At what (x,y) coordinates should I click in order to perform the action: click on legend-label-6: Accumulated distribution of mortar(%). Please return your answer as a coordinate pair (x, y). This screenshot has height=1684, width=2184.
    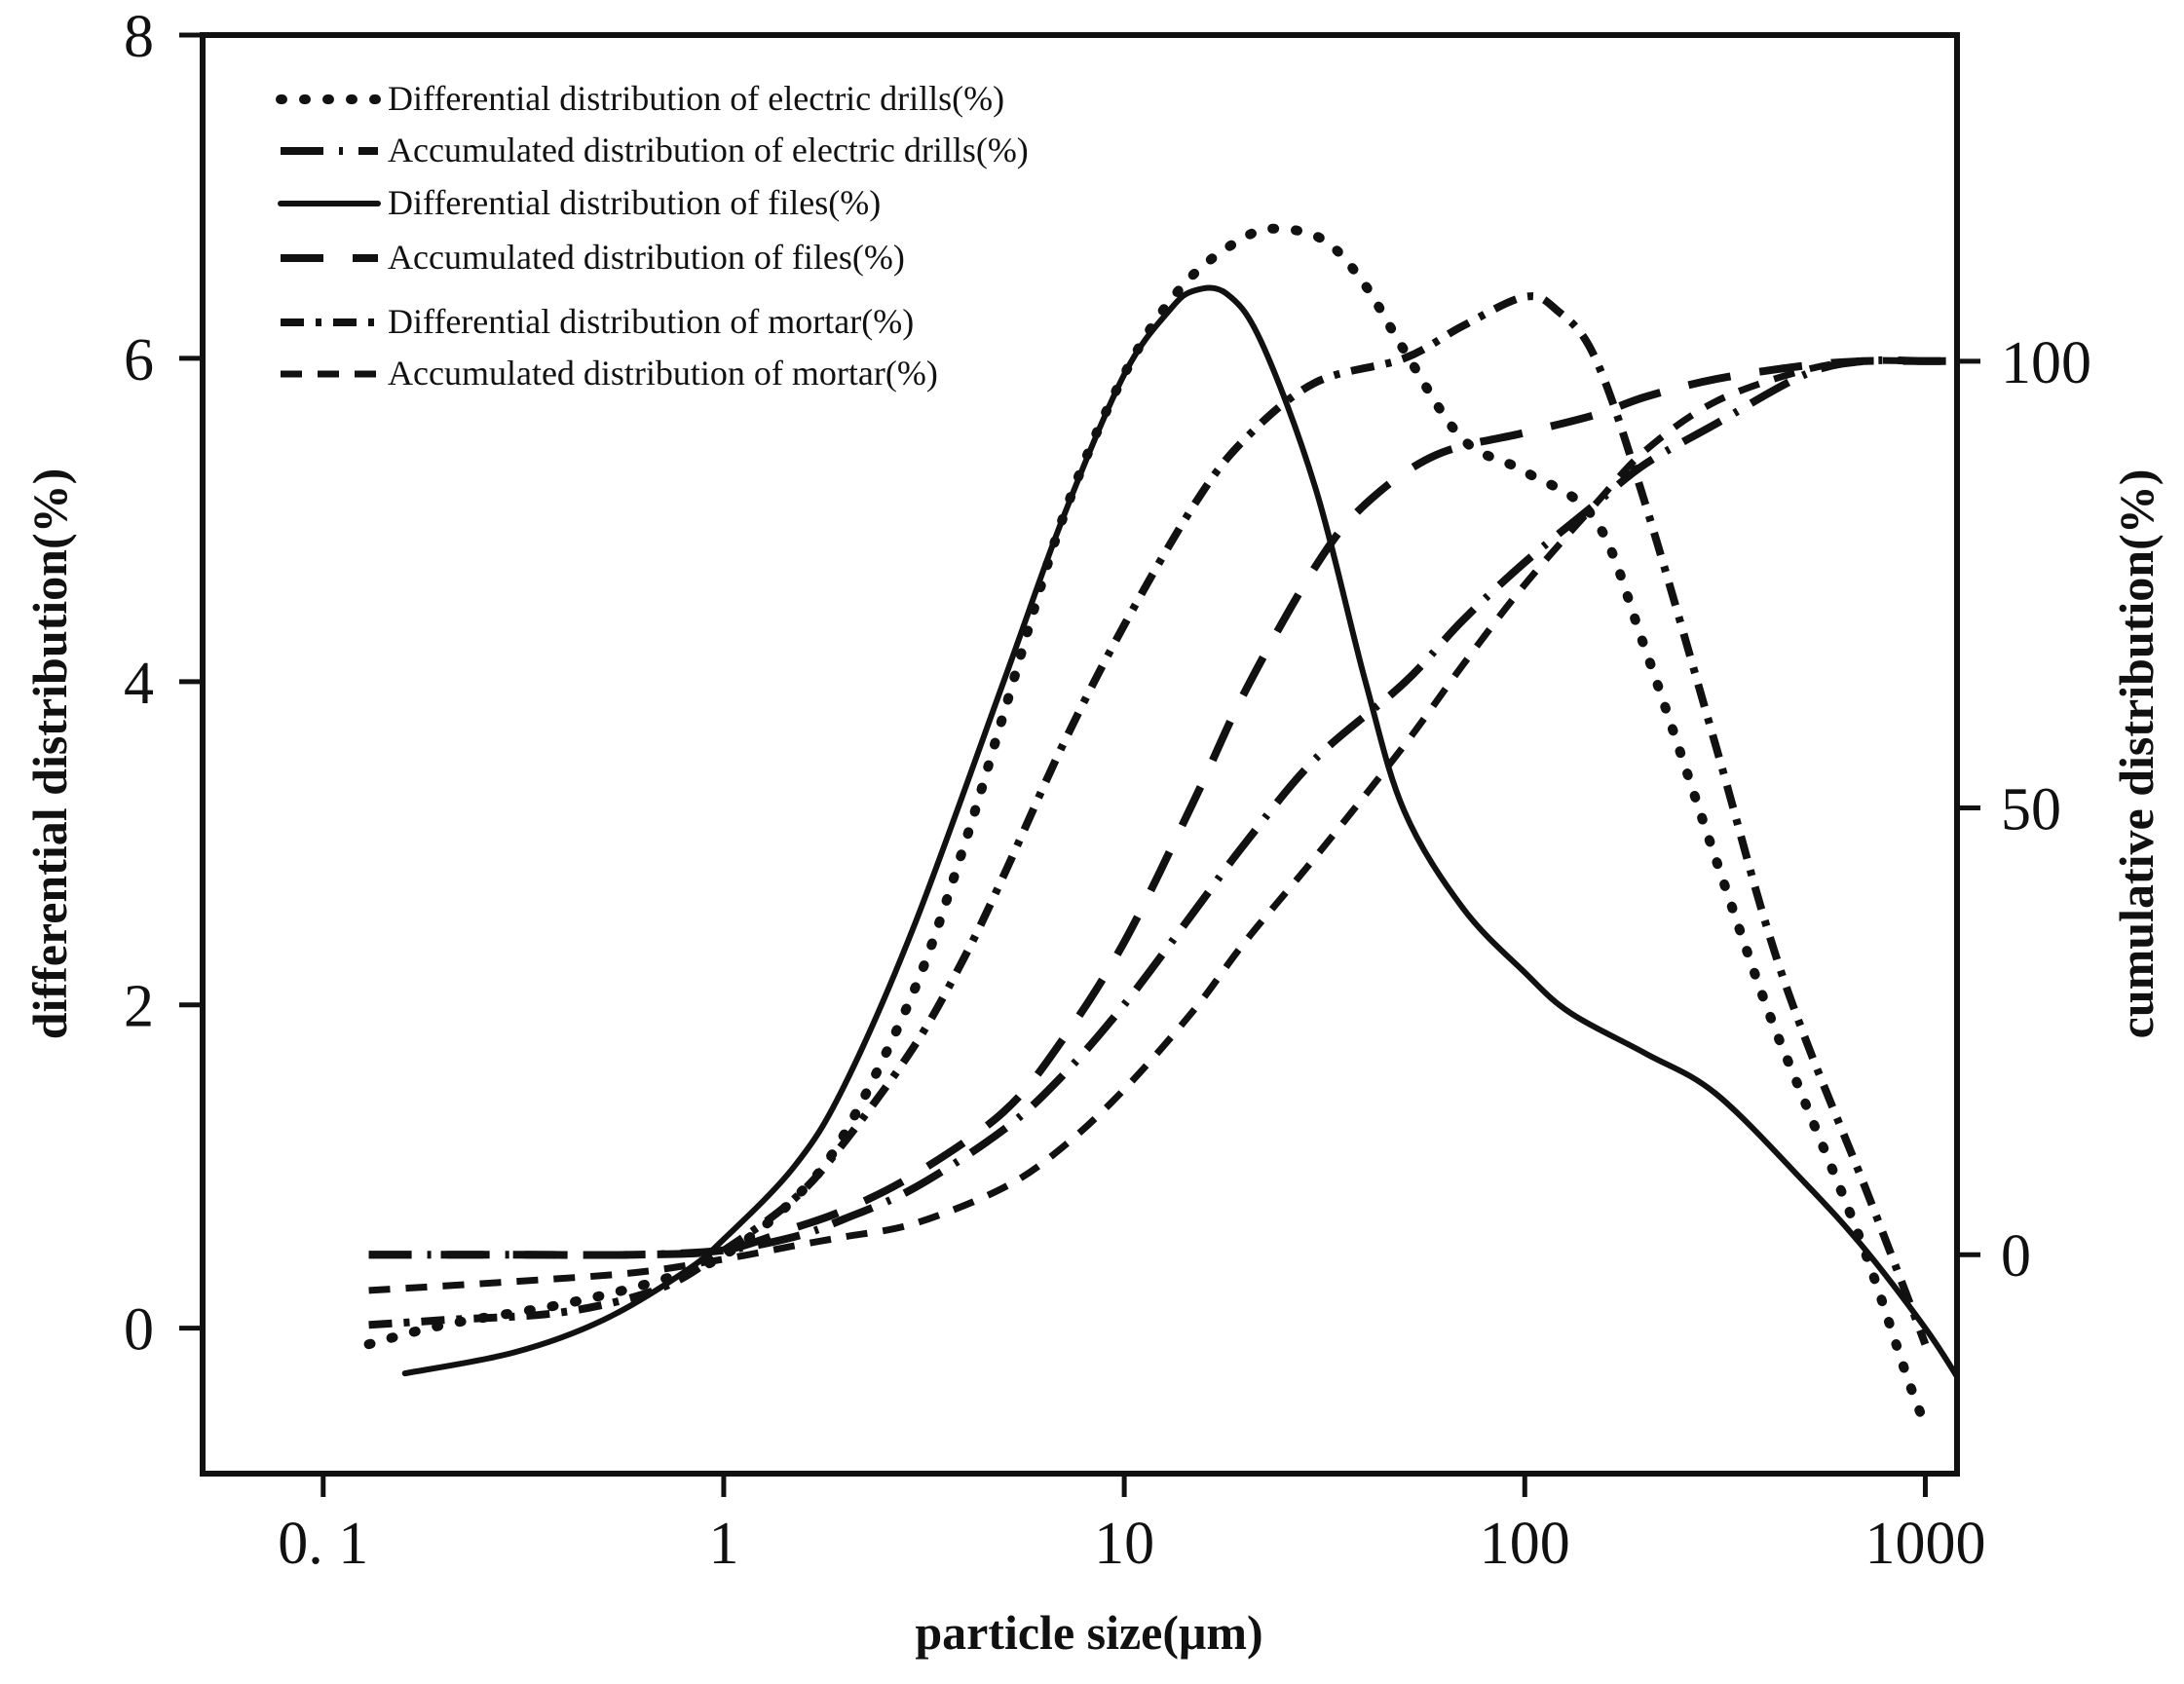
    Looking at the image, I should click on (663, 373).